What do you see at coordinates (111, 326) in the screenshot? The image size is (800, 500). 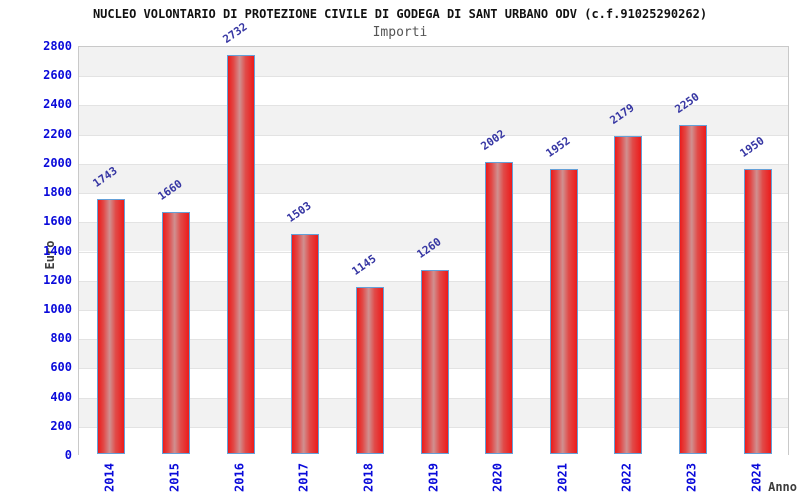 I see `bar-2014` at bounding box center [111, 326].